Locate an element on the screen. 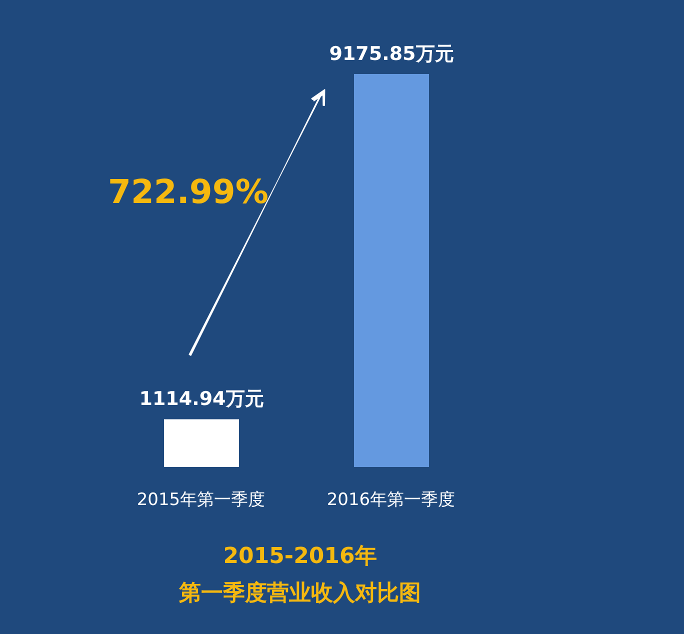 This screenshot has width=684, height=634. text: 第一季度营业收入对比图 is located at coordinates (300, 594).